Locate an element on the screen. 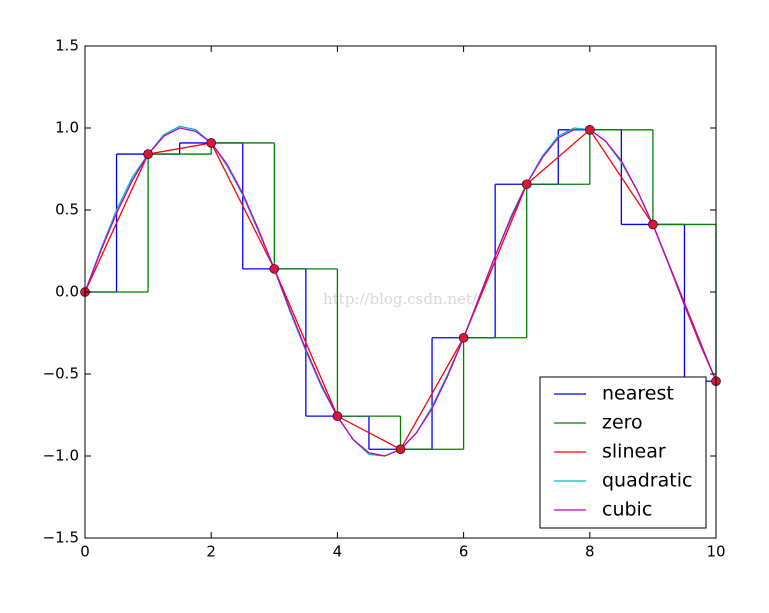 The height and width of the screenshot is (613, 769). legend: nearest zero slinear quadratic cubic is located at coordinates (623, 452).